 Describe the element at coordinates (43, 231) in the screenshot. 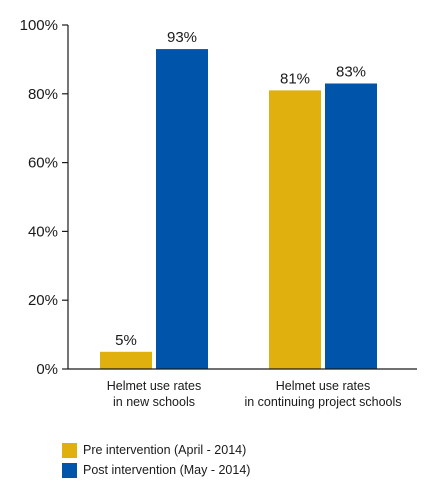

I see `y-tick-label: 40%` at that location.